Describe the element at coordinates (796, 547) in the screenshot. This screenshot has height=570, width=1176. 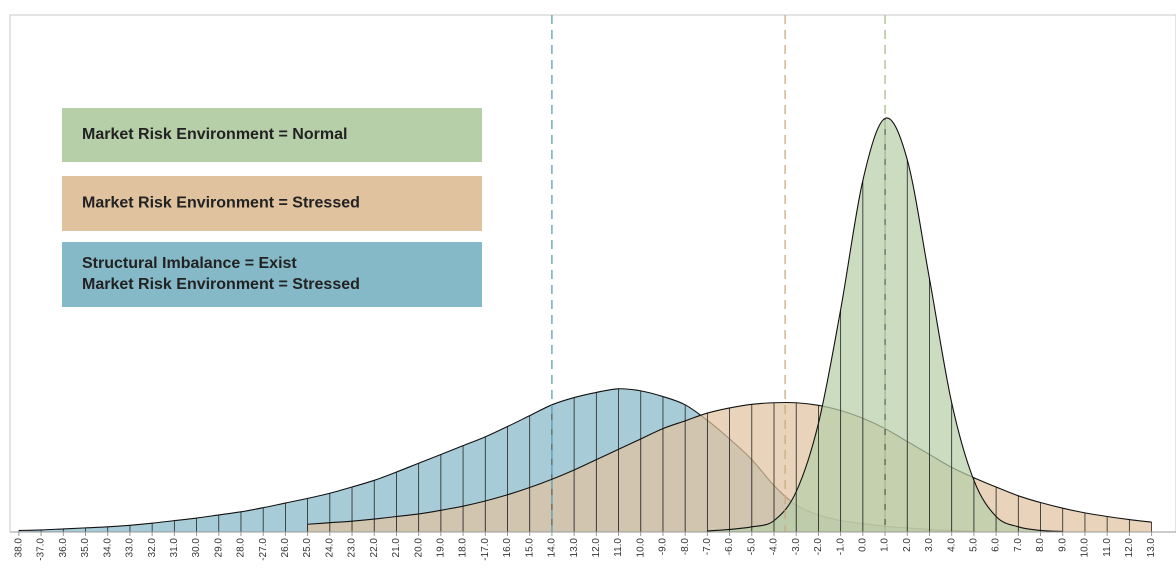
I see `x-tick-label: -3.0` at that location.